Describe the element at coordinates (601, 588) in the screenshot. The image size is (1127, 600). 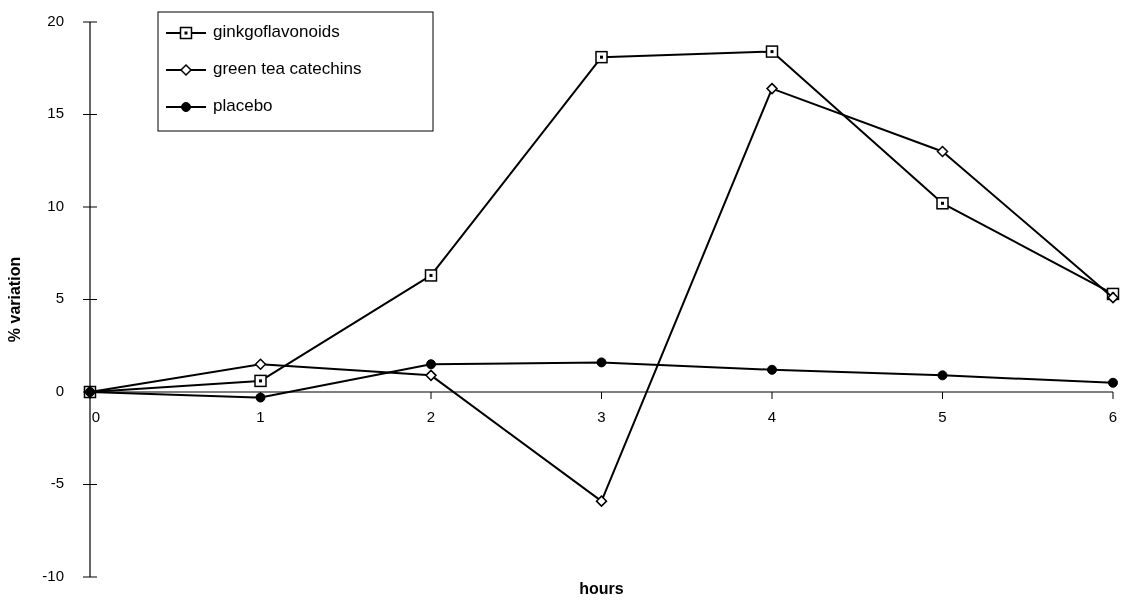
I see `x-axis-title: hours` at that location.